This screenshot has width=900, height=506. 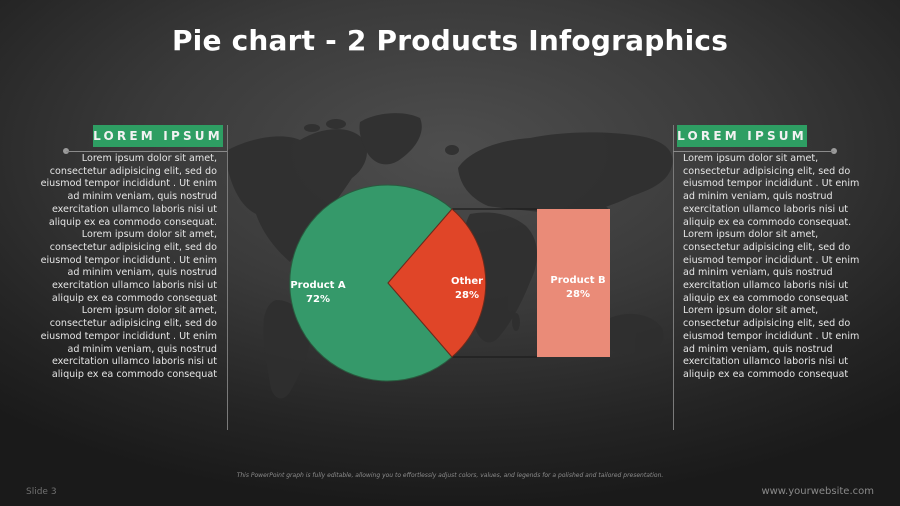 What do you see at coordinates (437, 283) in the screenshot?
I see `pie-slice-other` at bounding box center [437, 283].